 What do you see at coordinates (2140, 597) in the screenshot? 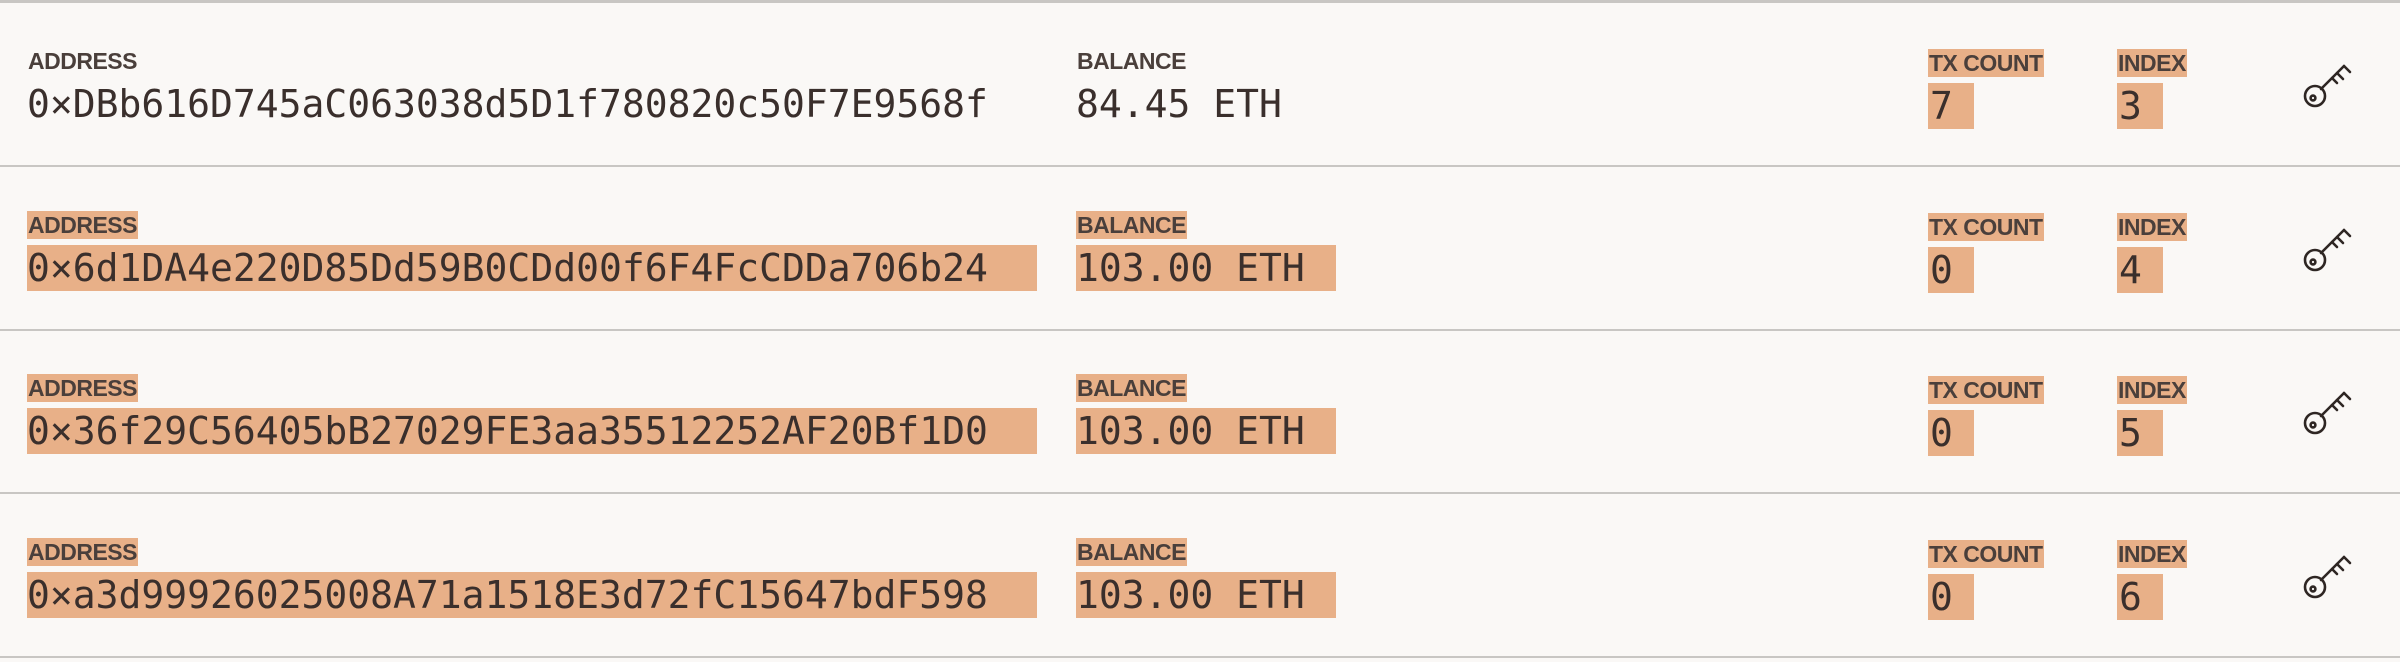
I see `index-value: 6` at bounding box center [2140, 597].